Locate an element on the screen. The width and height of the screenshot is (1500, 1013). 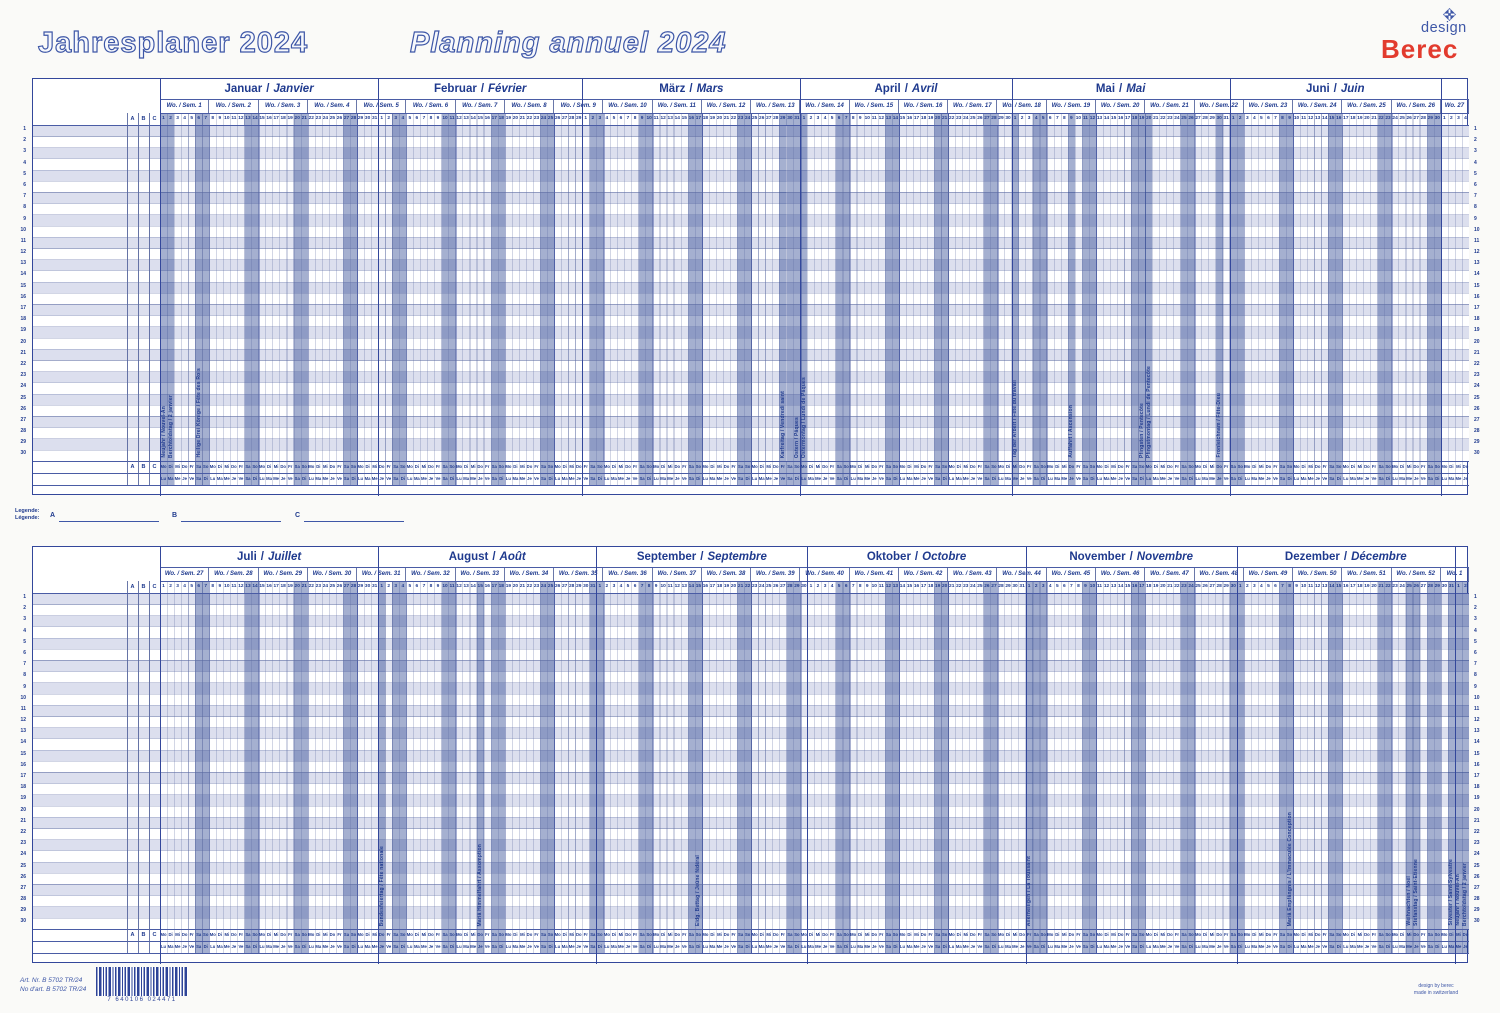
row-number: 12 is located at coordinates (1477, 252).